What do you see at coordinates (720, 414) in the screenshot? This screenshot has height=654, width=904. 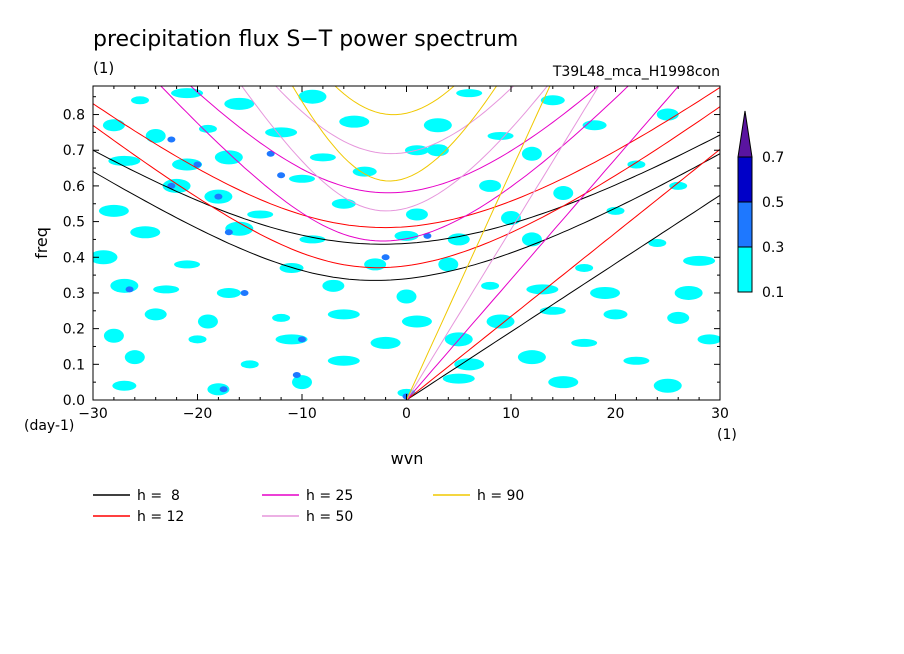 I see `x-tick-label: 30` at bounding box center [720, 414].